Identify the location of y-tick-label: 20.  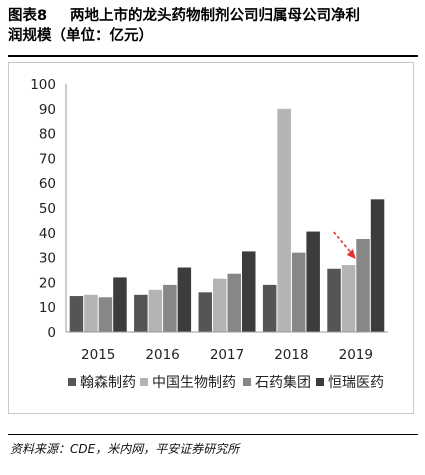
(47, 283).